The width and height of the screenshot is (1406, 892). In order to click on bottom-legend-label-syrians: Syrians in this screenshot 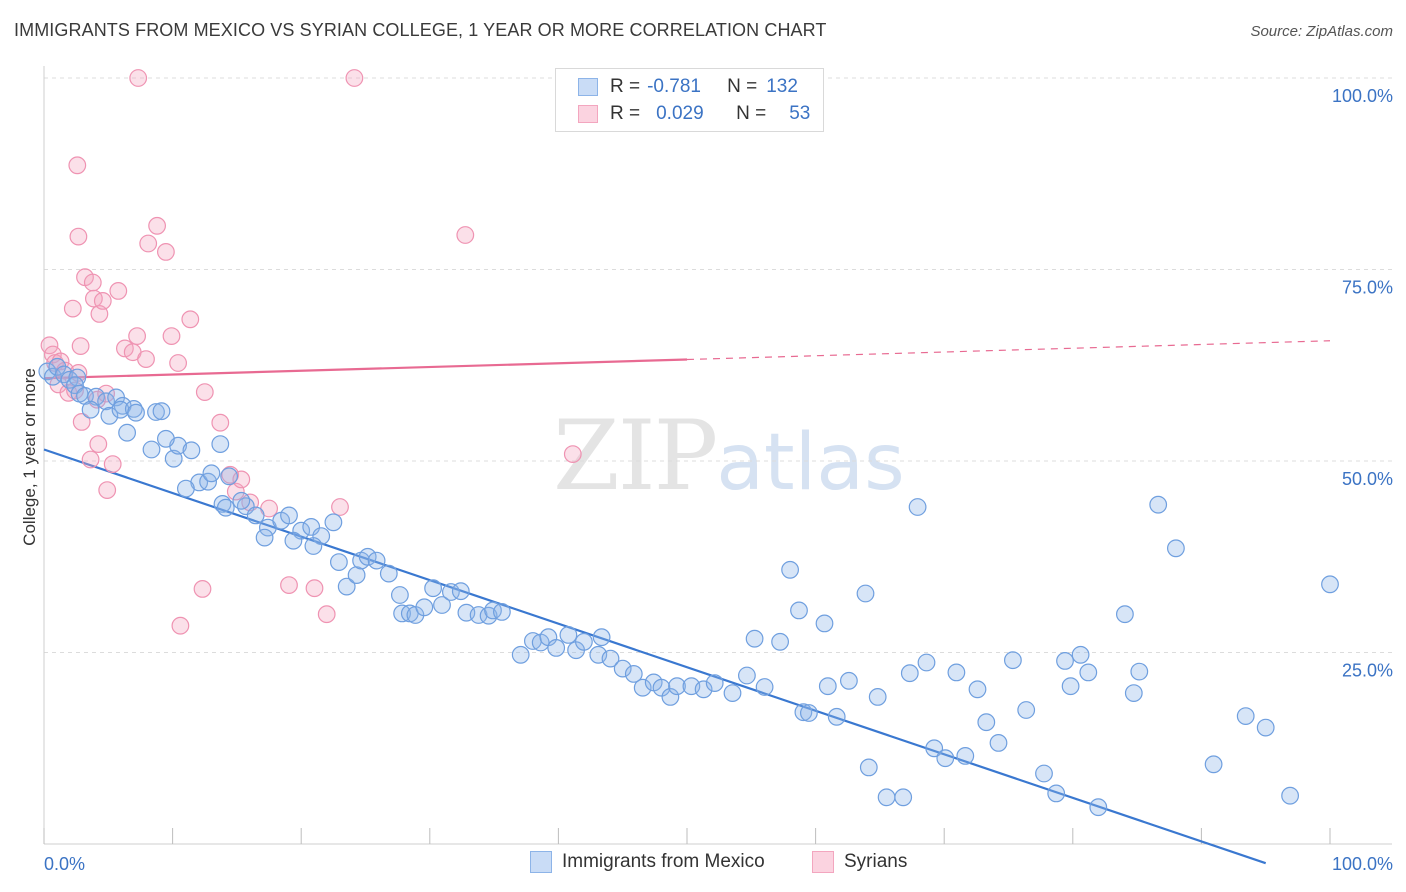, I will do `click(876, 861)`.